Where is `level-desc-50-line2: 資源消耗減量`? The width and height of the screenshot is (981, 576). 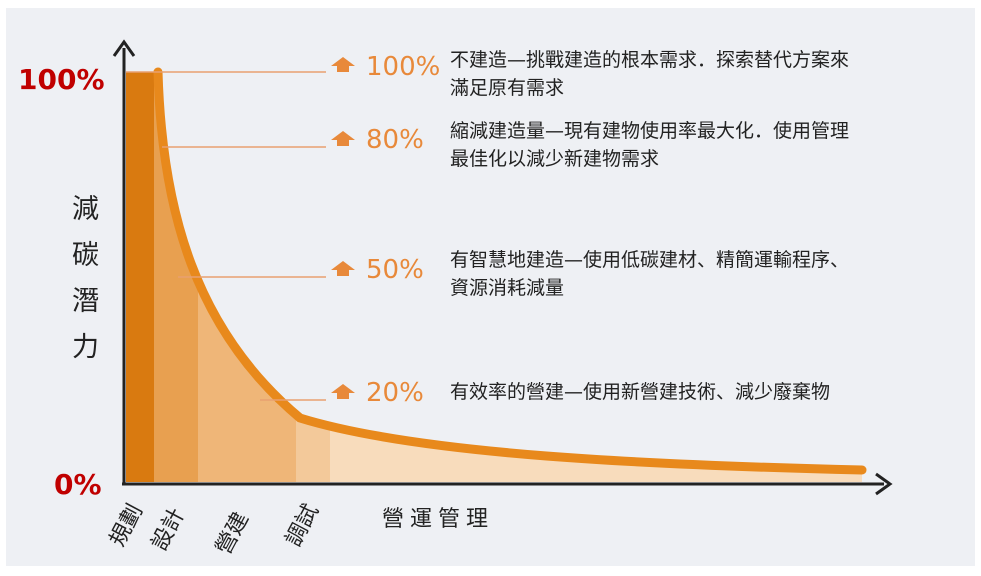
level-desc-50-line2: 資源消耗減量 is located at coordinates (507, 288).